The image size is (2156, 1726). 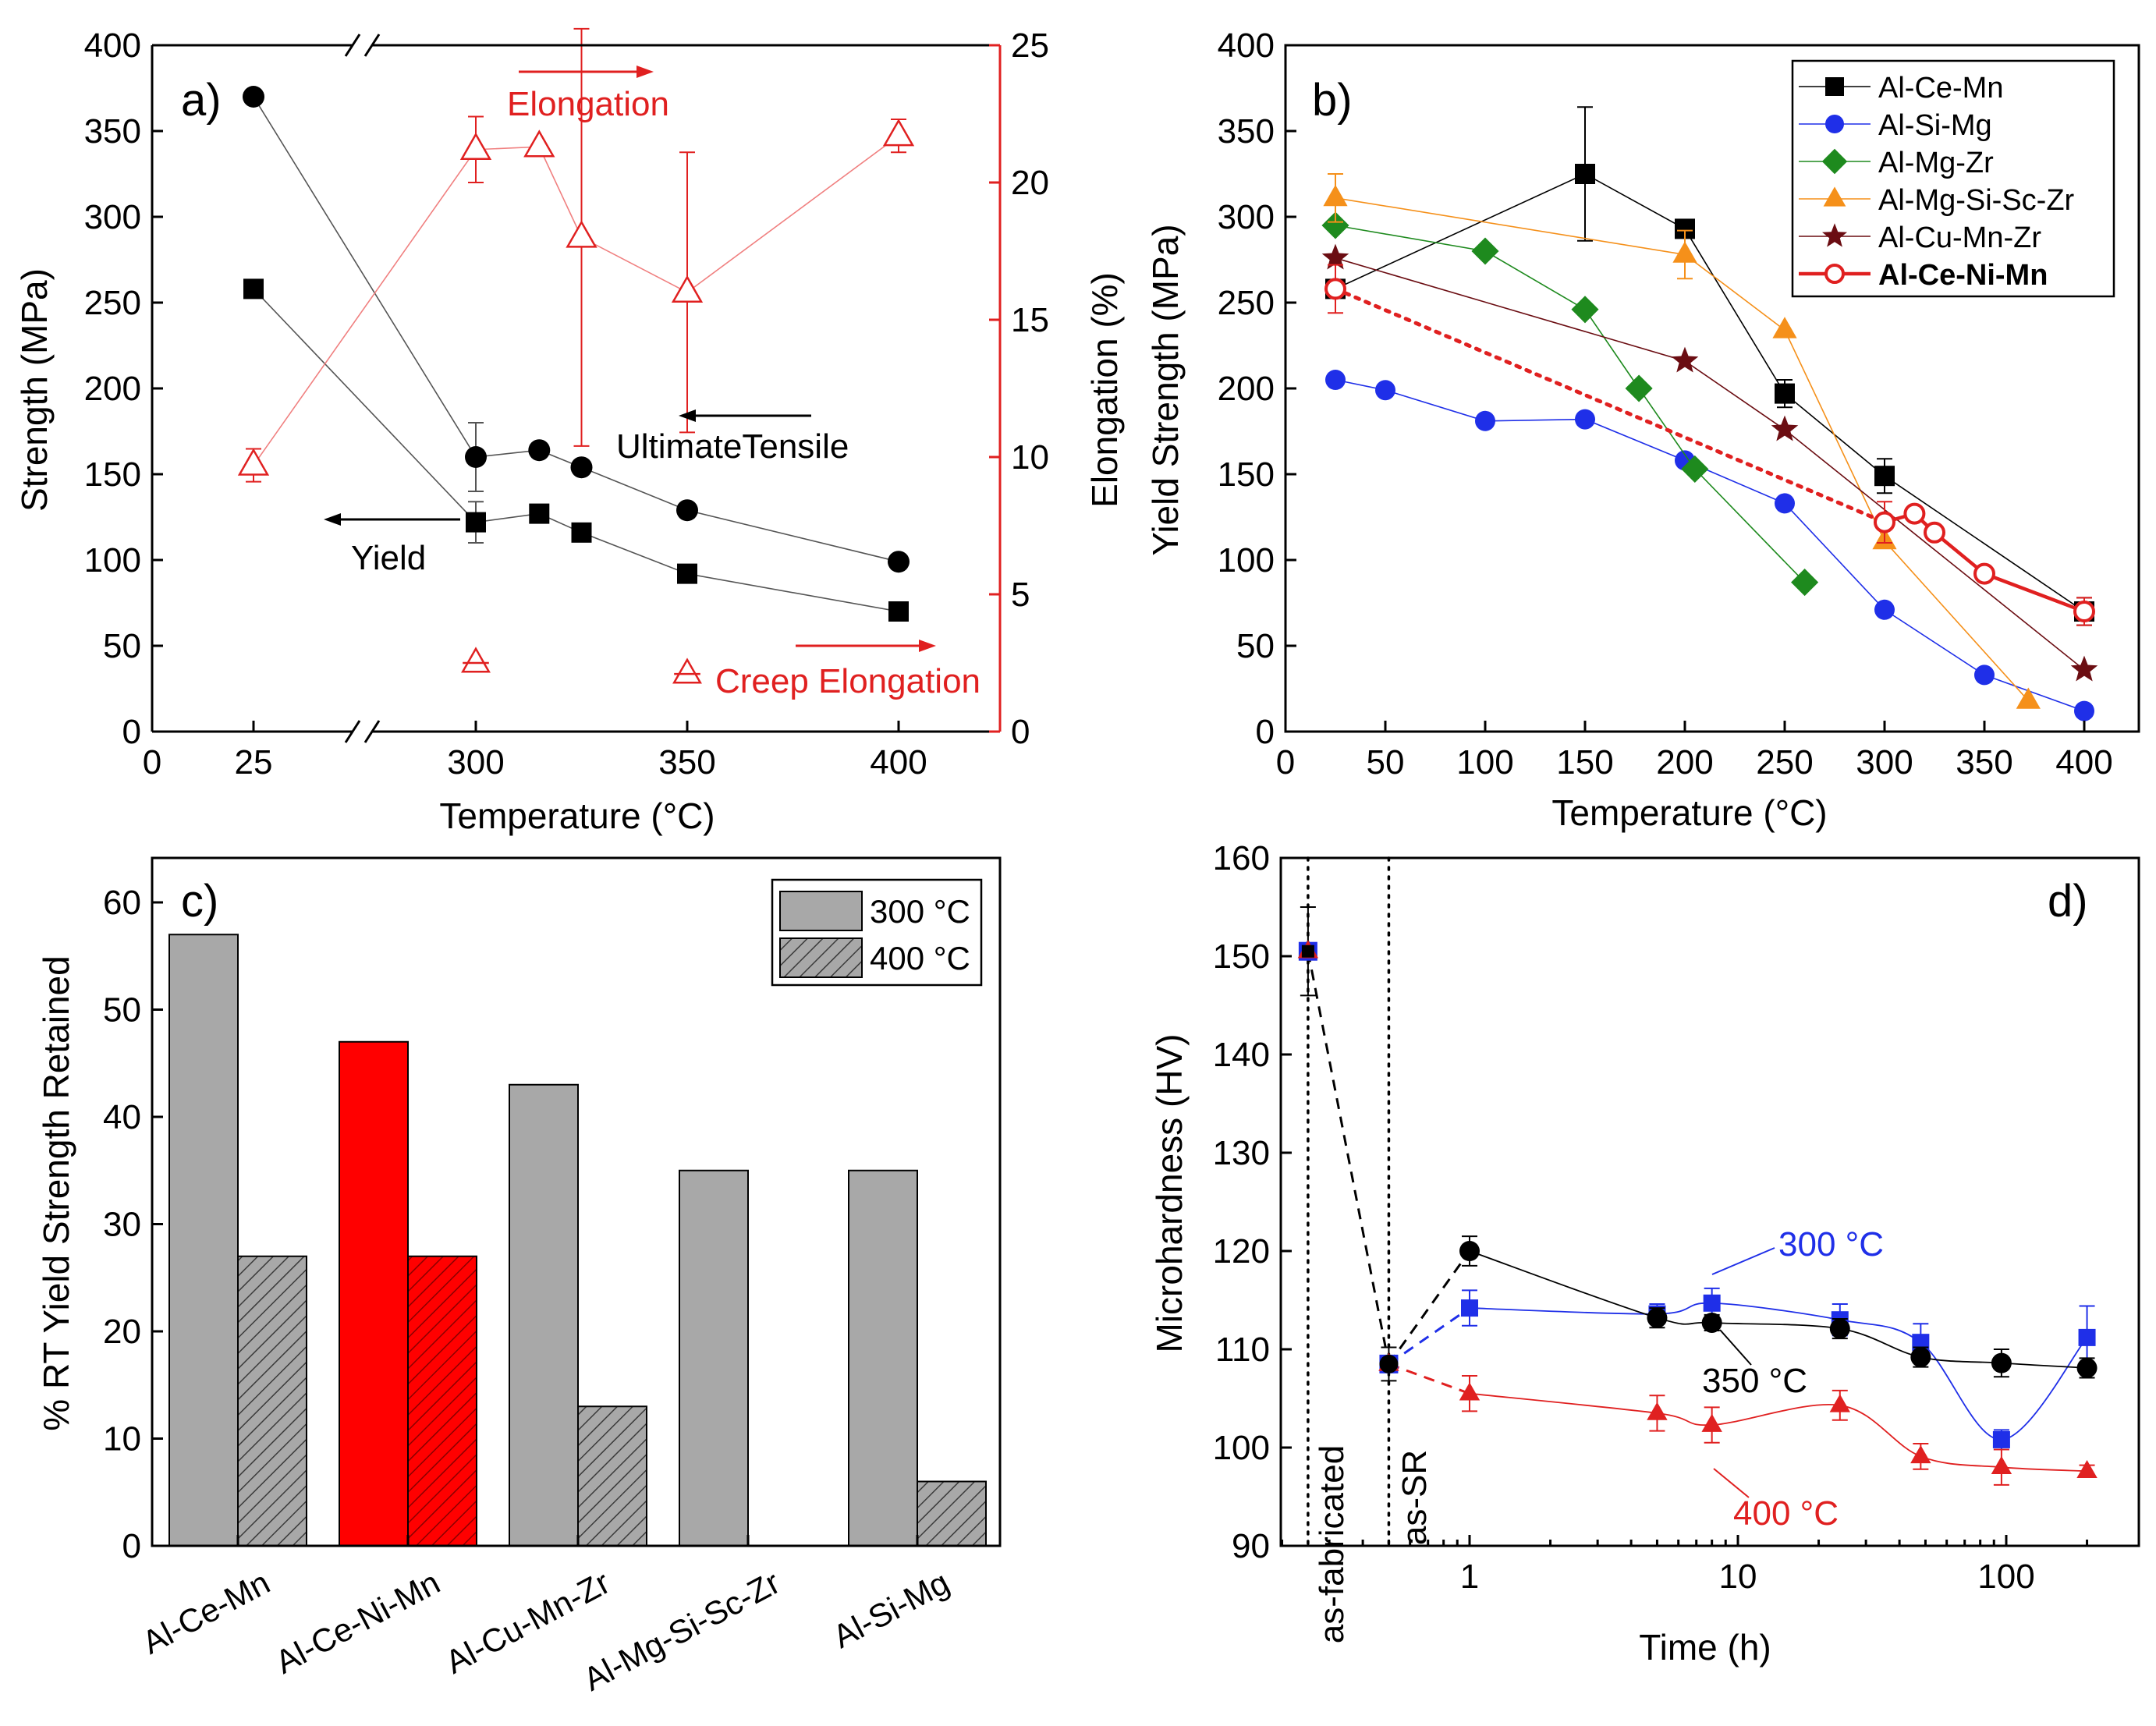 I want to click on panel-d-xtick-label-1: 1, so click(x=1470, y=1577).